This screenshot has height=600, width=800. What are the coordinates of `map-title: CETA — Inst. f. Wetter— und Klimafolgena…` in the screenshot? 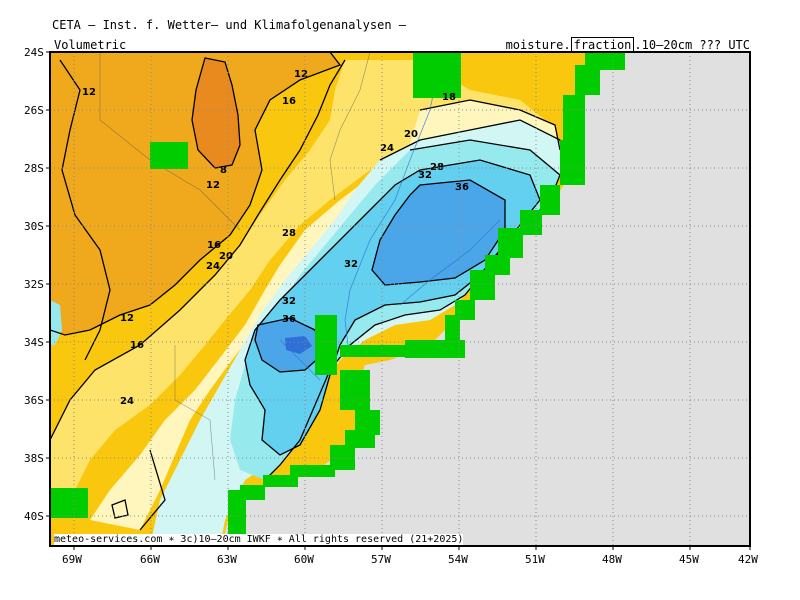 It's located at (229, 25).